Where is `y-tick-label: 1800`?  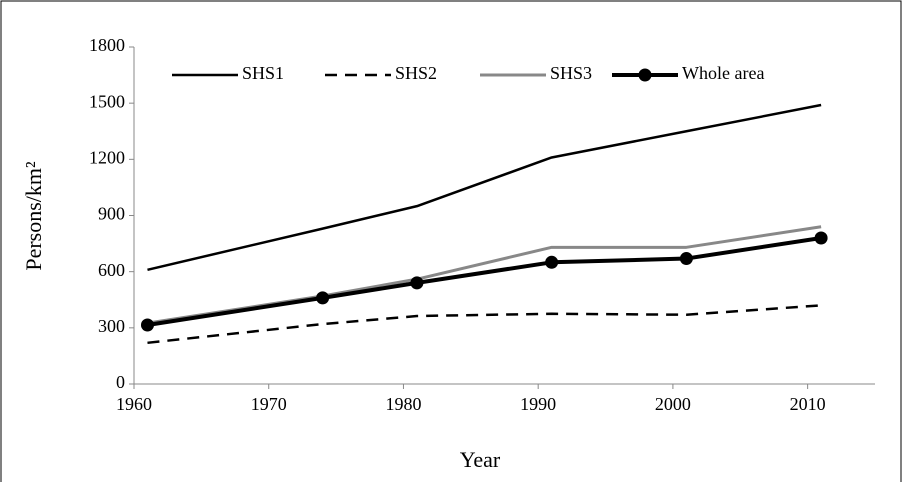
y-tick-label: 1800 is located at coordinates (107, 45).